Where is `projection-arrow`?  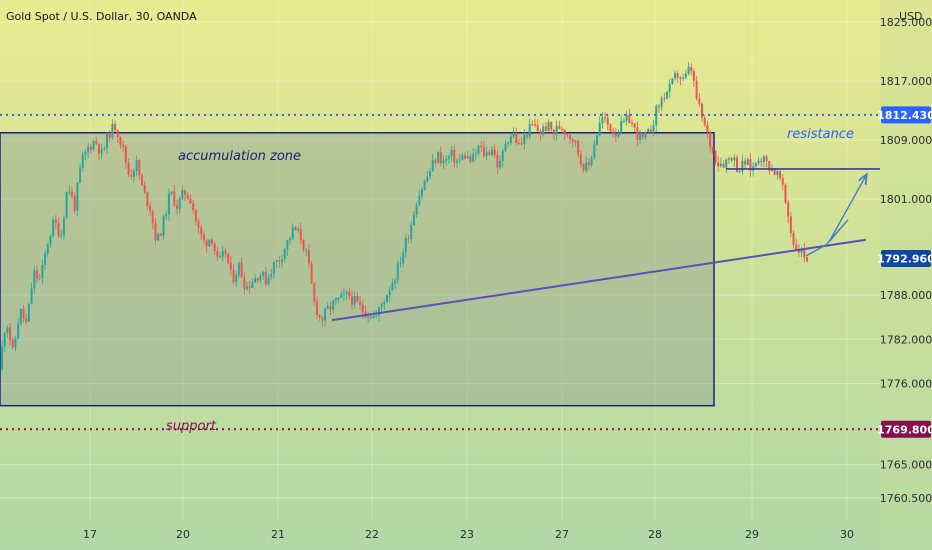
projection-arrow is located at coordinates (835, 216).